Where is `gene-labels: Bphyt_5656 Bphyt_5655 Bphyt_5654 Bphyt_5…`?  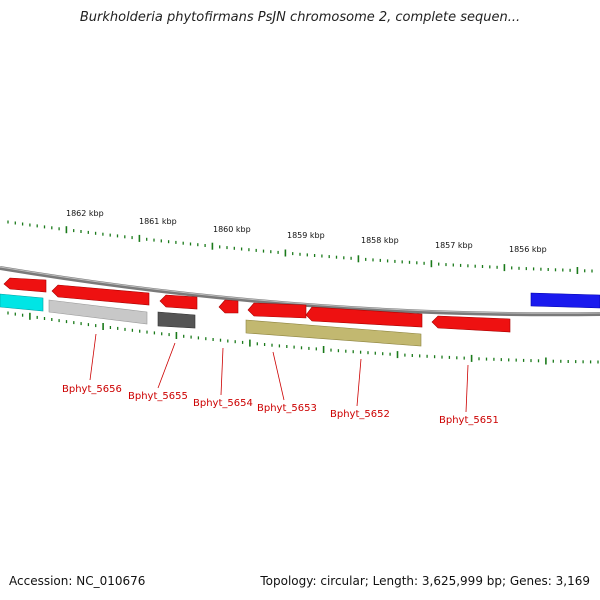 gene-labels: Bphyt_5656 Bphyt_5655 Bphyt_5654 Bphyt_5… is located at coordinates (280, 405).